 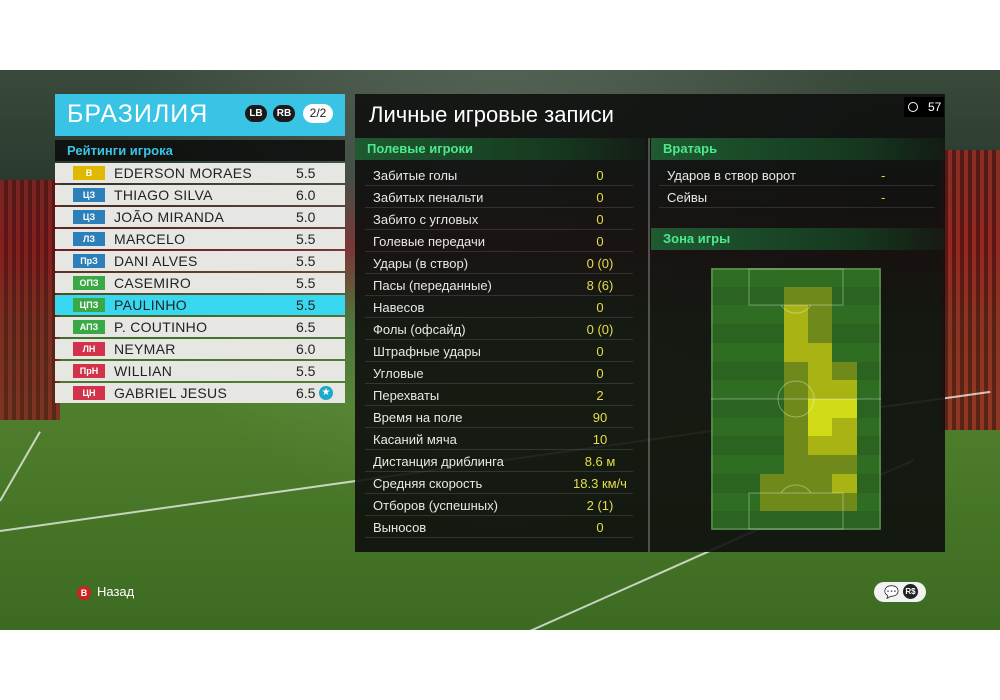 I want to click on lb-button: LB, so click(x=256, y=113).